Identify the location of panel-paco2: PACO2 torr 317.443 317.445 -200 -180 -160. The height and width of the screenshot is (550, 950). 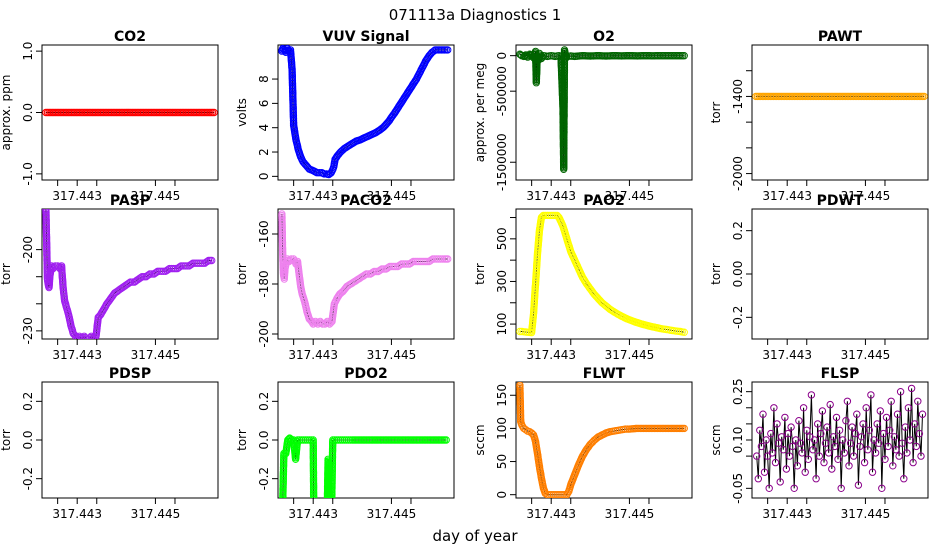
(345, 277).